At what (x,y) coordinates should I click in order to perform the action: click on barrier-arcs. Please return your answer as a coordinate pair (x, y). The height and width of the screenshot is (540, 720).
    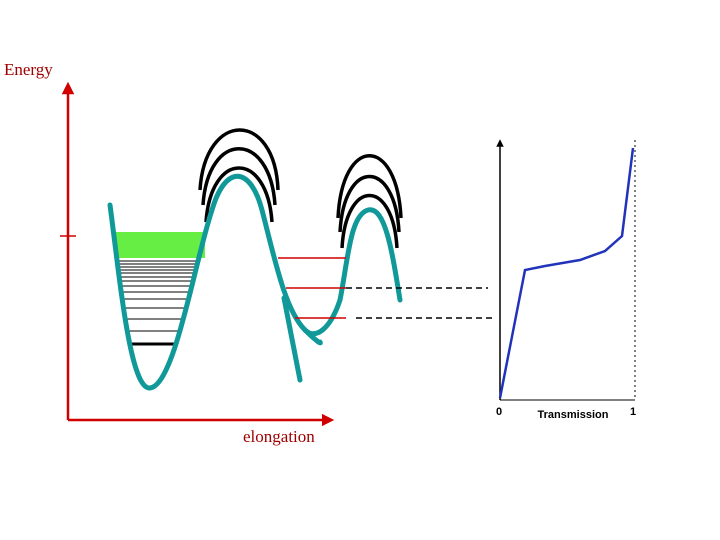
    Looking at the image, I should click on (300, 188).